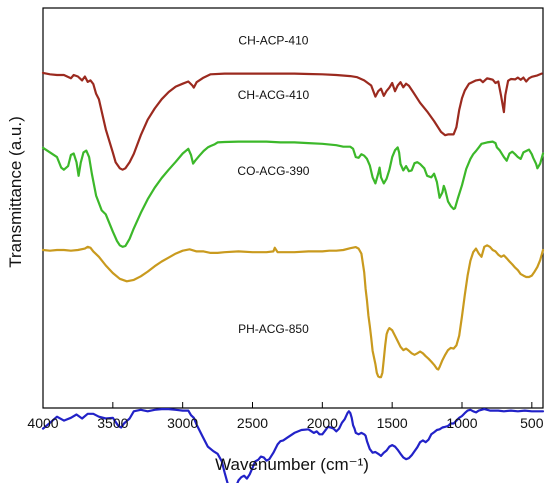 This screenshot has height=483, width=550. What do you see at coordinates (274, 95) in the screenshot?
I see `series-label: CH-ACG-410` at bounding box center [274, 95].